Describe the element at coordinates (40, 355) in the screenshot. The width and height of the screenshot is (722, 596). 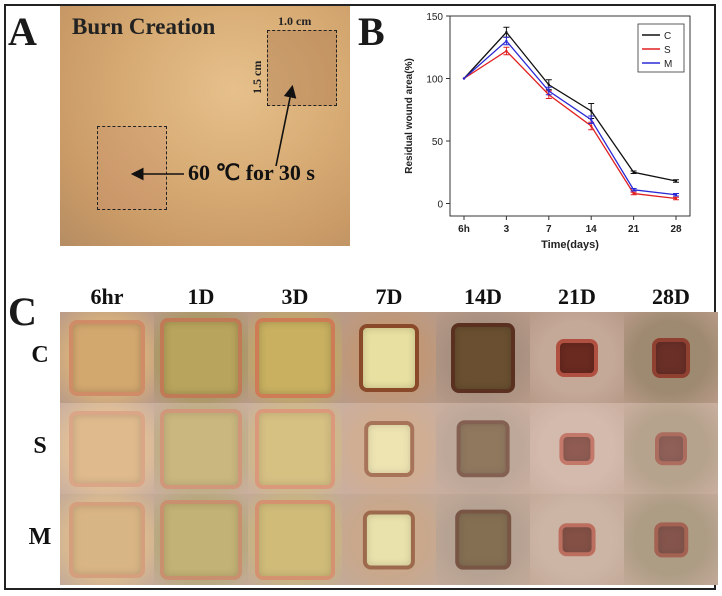
I see `row-header: C` at that location.